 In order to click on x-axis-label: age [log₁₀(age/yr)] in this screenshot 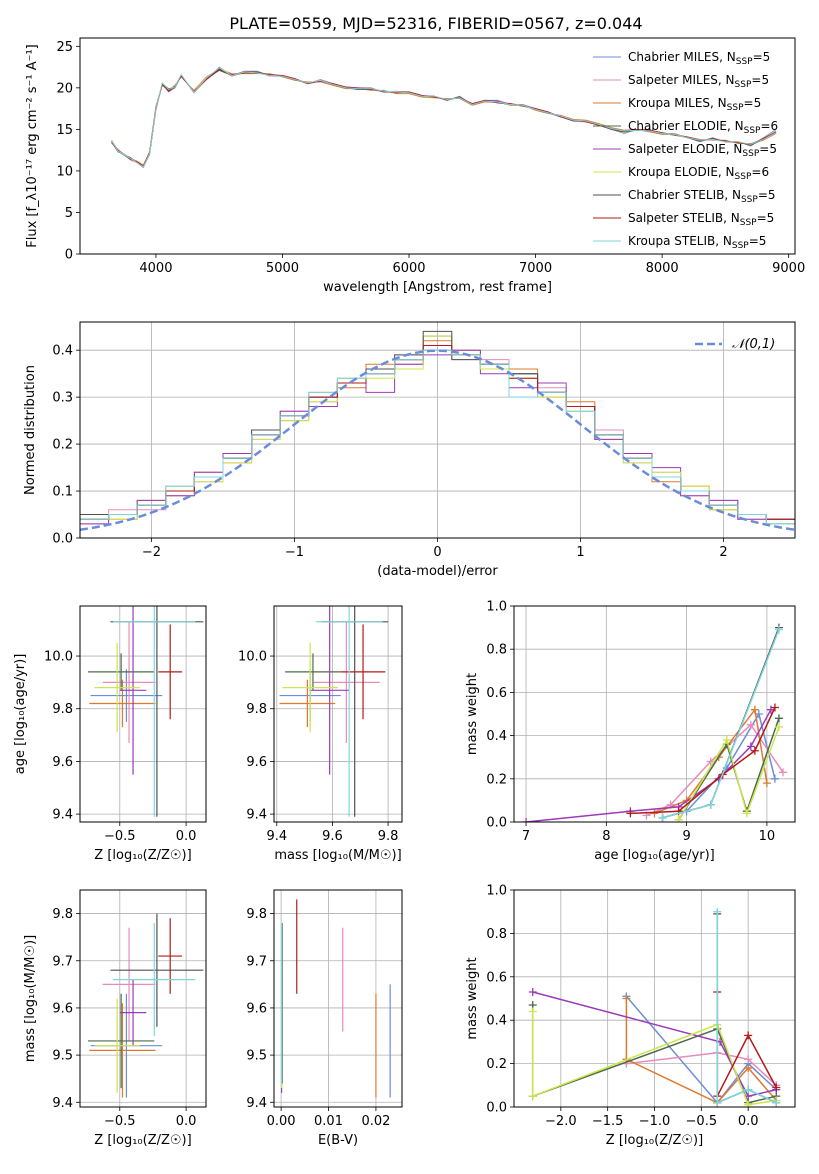, I will do `click(654, 855)`.